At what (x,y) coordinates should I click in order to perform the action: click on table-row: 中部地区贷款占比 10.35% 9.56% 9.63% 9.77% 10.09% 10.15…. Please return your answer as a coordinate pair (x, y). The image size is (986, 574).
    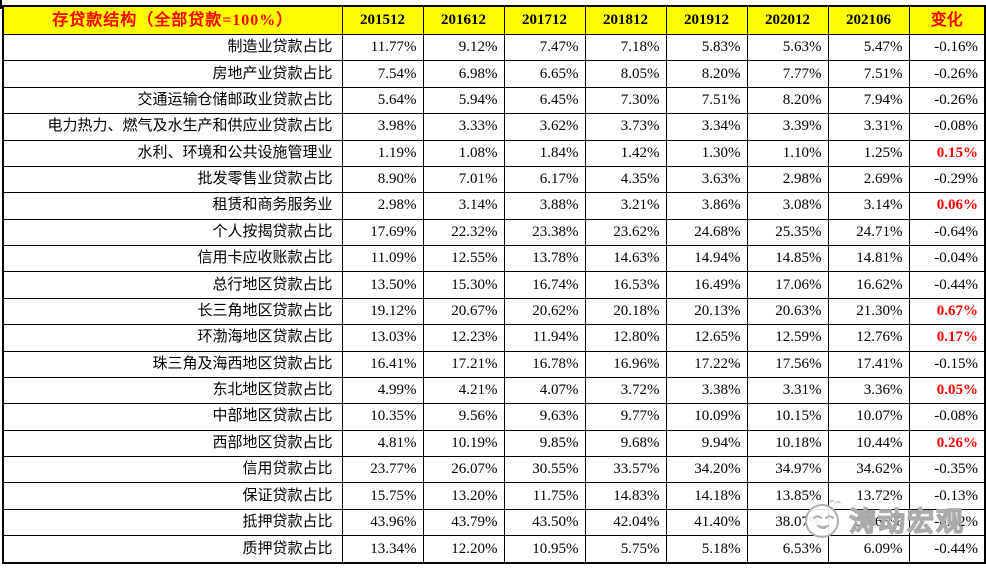
    Looking at the image, I should click on (494, 417).